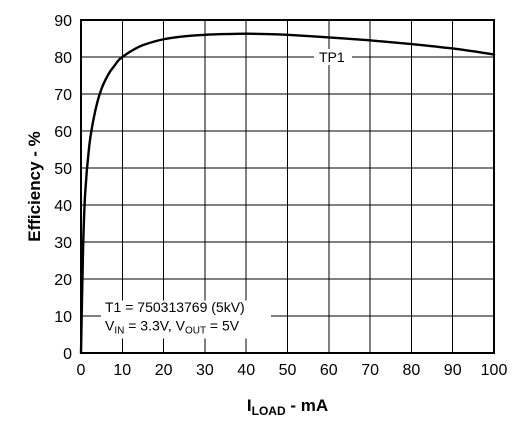 Image resolution: width=529 pixels, height=424 pixels. Describe the element at coordinates (412, 370) in the screenshot. I see `x-tick-label-80: 80` at that location.